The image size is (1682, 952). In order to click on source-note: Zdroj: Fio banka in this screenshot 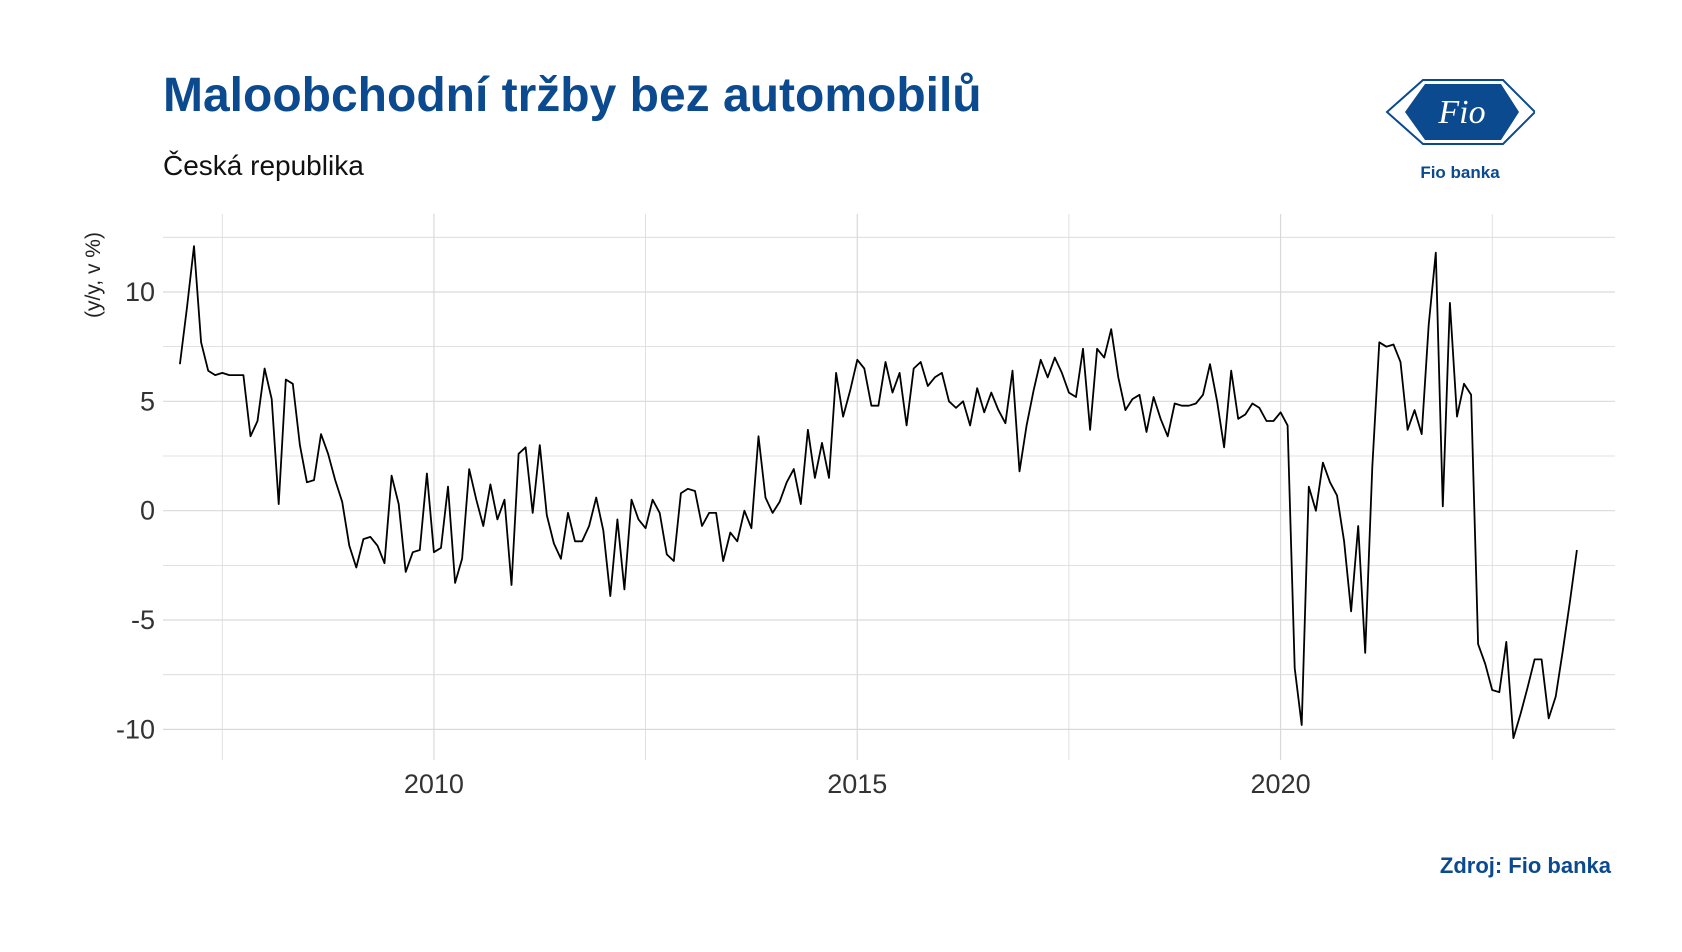, I will do `click(1525, 865)`.